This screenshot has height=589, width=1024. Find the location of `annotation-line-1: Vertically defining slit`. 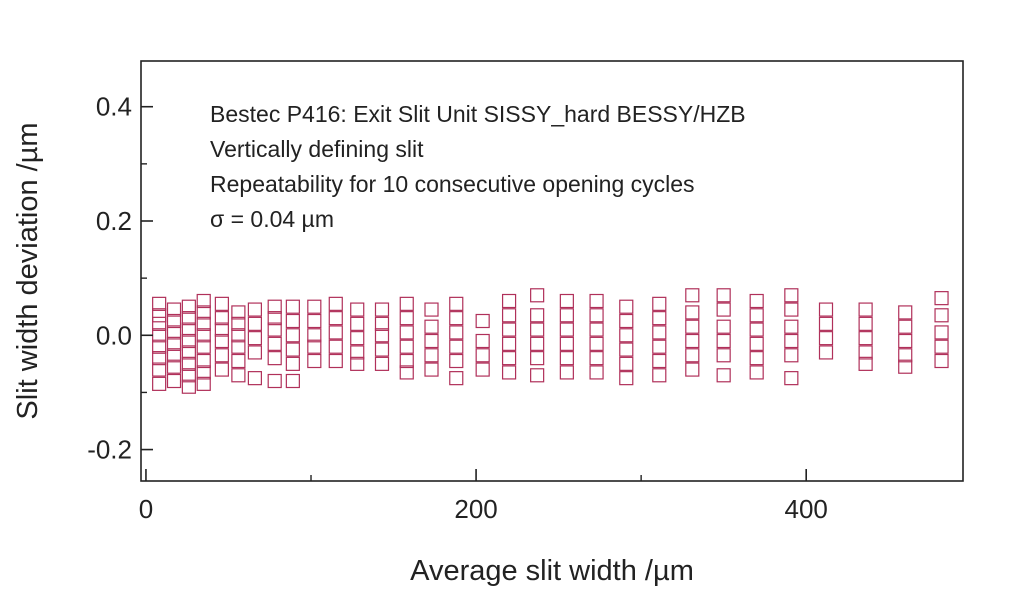

annotation-line-1: Vertically defining slit is located at coordinates (317, 149).